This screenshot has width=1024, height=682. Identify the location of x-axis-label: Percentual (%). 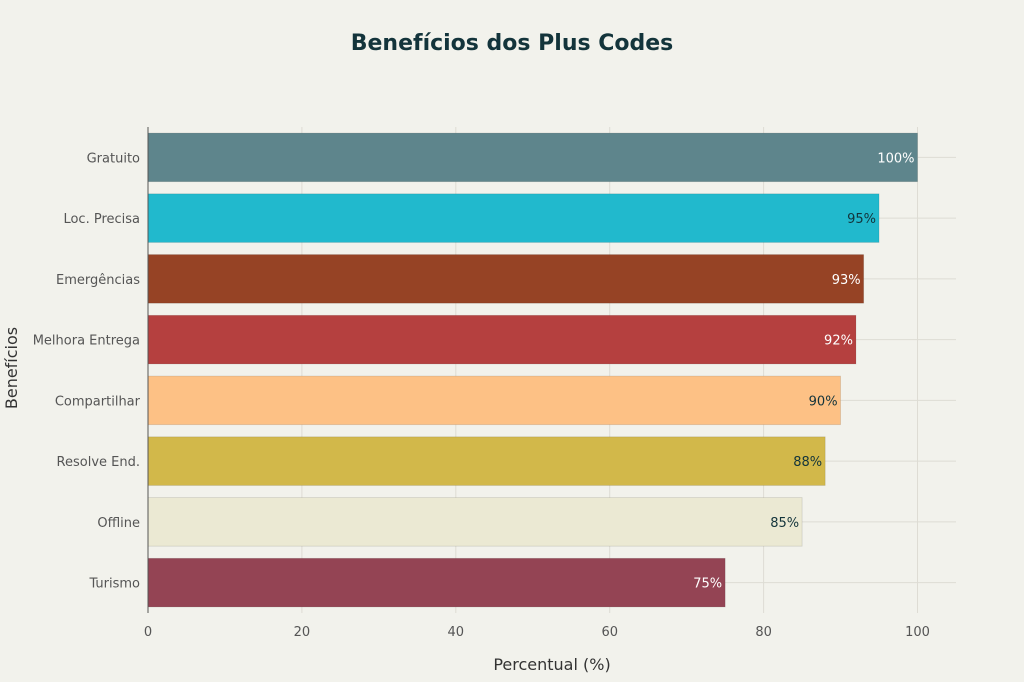
(551, 664).